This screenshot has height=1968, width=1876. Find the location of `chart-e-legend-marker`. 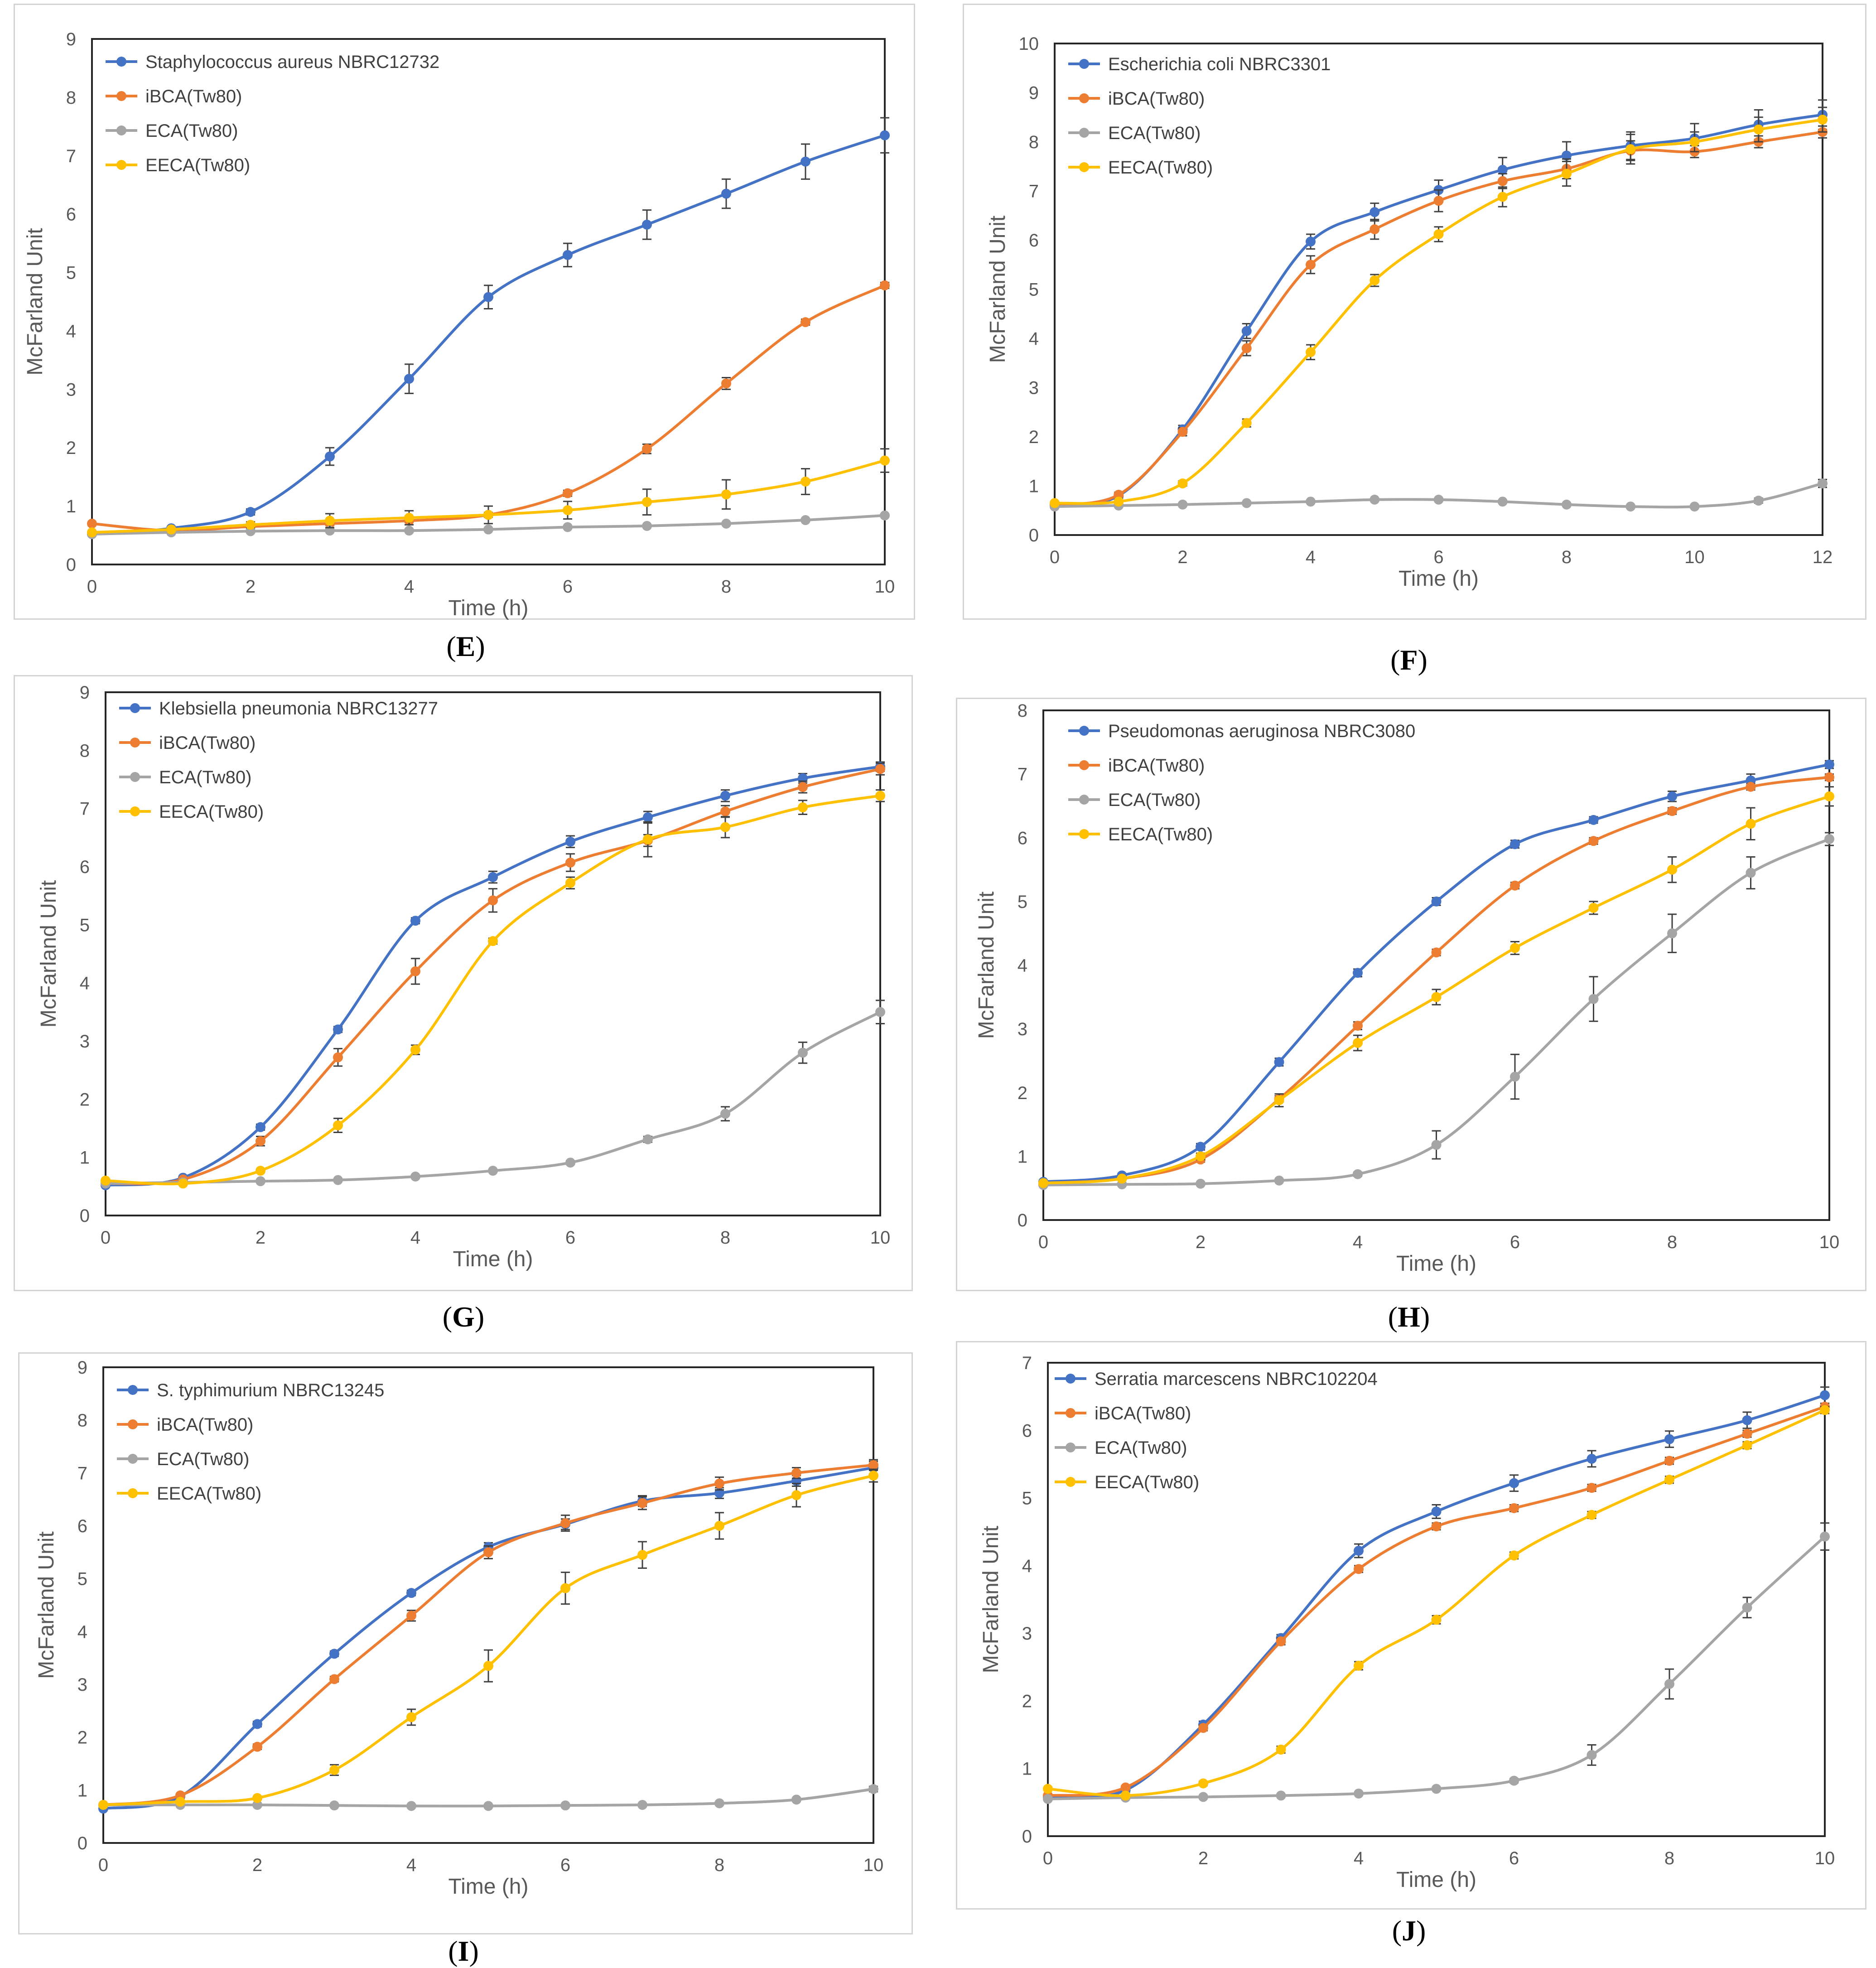

chart-e-legend-marker is located at coordinates (121, 62).